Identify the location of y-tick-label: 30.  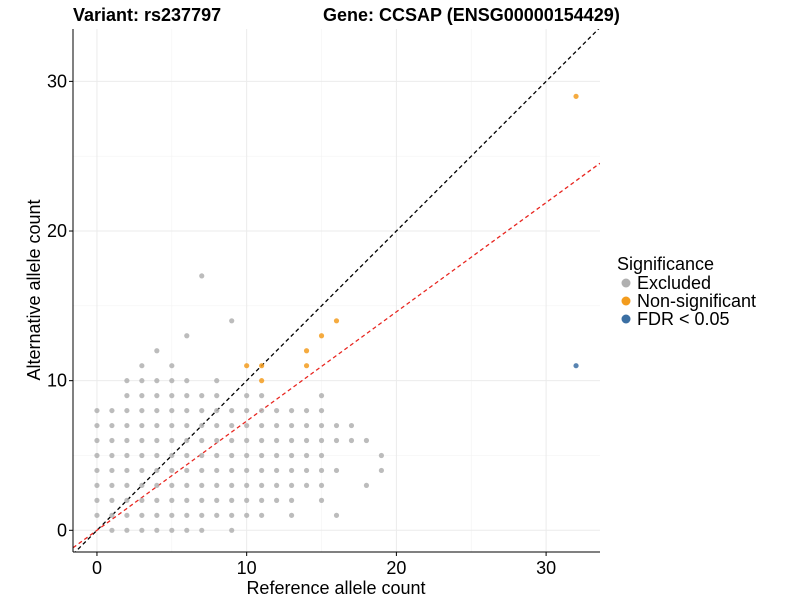
(57, 81).